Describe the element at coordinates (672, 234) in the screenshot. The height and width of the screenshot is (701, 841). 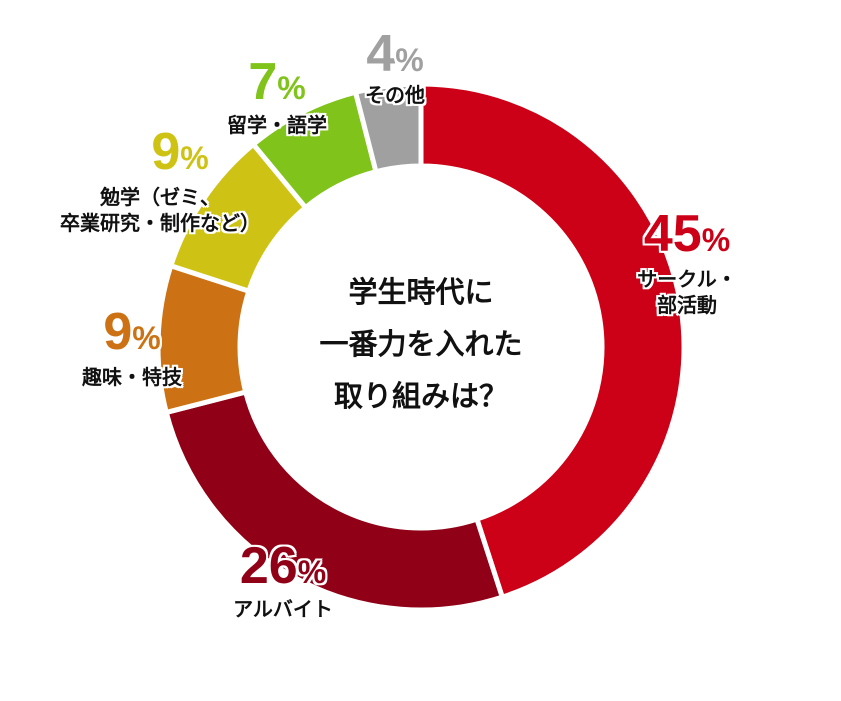
I see `percent-value: 45` at that location.